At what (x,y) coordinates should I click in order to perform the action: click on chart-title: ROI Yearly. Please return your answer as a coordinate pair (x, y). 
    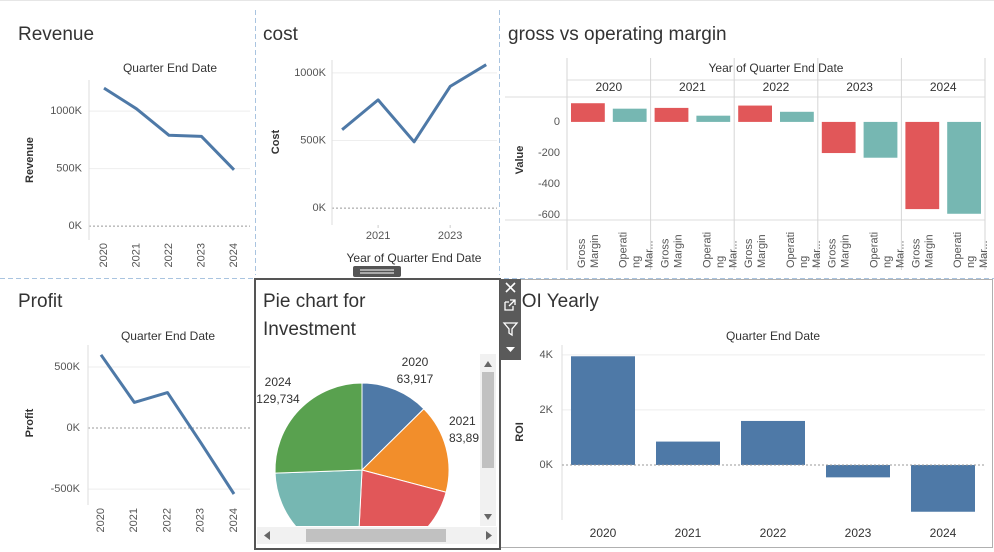
    Looking at the image, I should click on (553, 301).